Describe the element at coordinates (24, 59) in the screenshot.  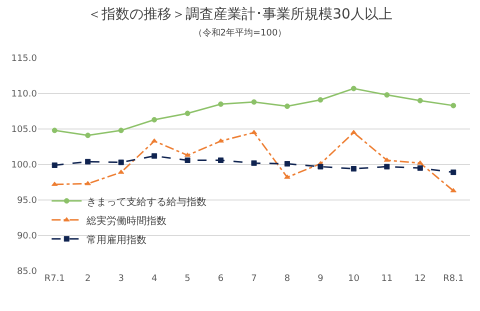
I see `y-tick-label: 115.0` at that location.